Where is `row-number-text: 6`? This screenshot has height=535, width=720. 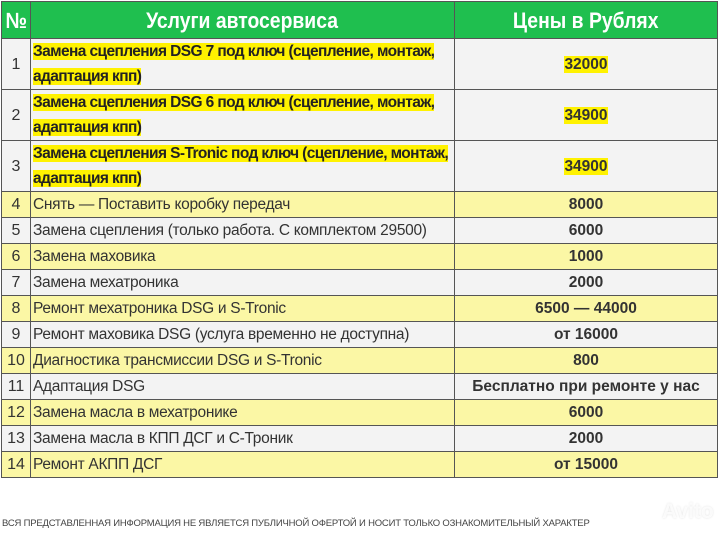
row-number-text: 6 is located at coordinates (16, 256).